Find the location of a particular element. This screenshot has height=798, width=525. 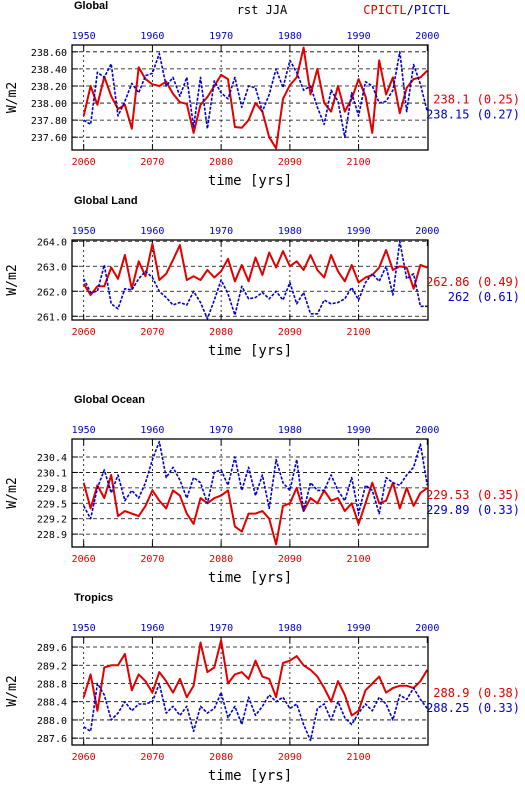

panel-title: Global Ocean is located at coordinates (109, 400).